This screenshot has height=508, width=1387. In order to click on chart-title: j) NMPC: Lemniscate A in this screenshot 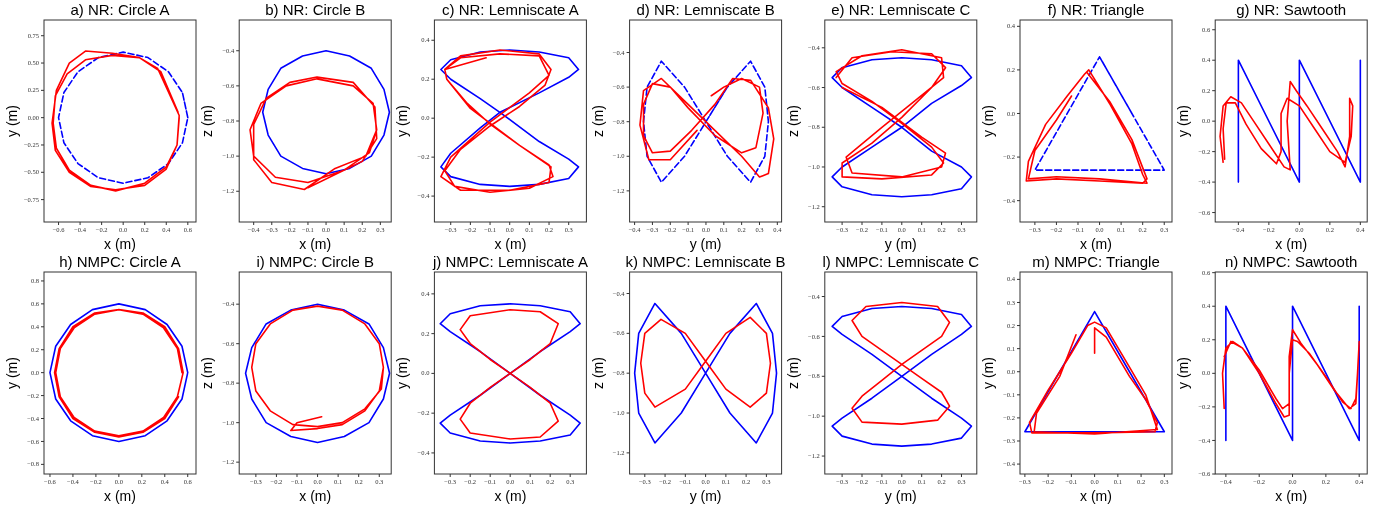, I will do `click(509, 261)`.